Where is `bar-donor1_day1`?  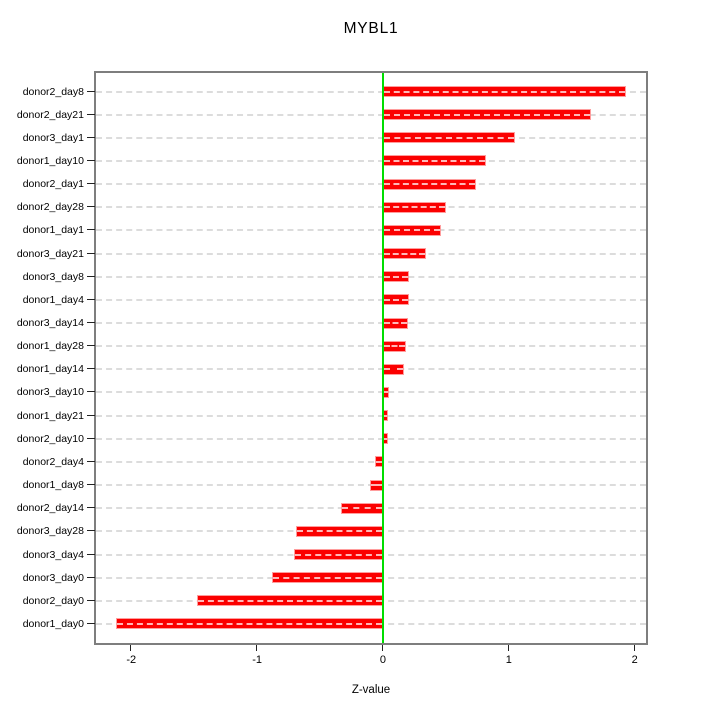 bar-donor1_day1 is located at coordinates (411, 230).